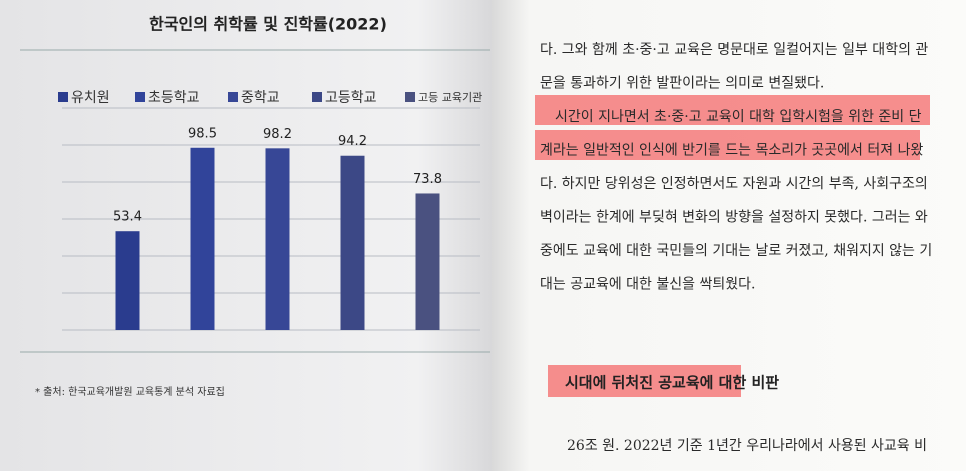 This screenshot has width=966, height=475. Describe the element at coordinates (260, 98) in the screenshot. I see `legend-label: 중학교` at that location.